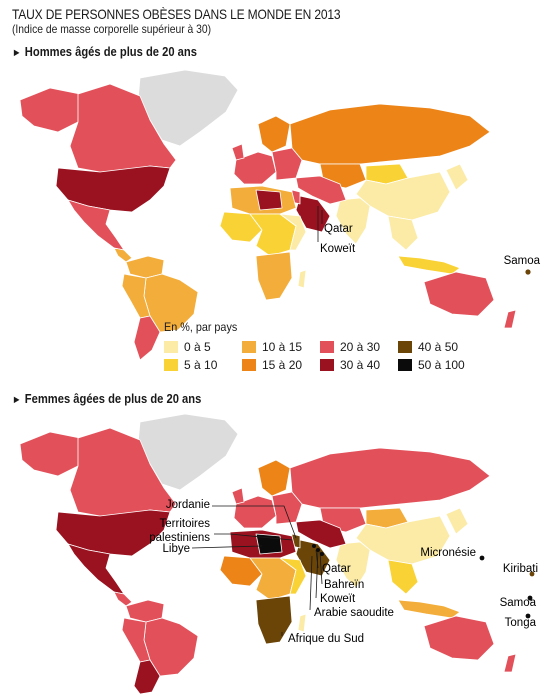  I want to click on legend-label: 5 à 10, so click(201, 365).